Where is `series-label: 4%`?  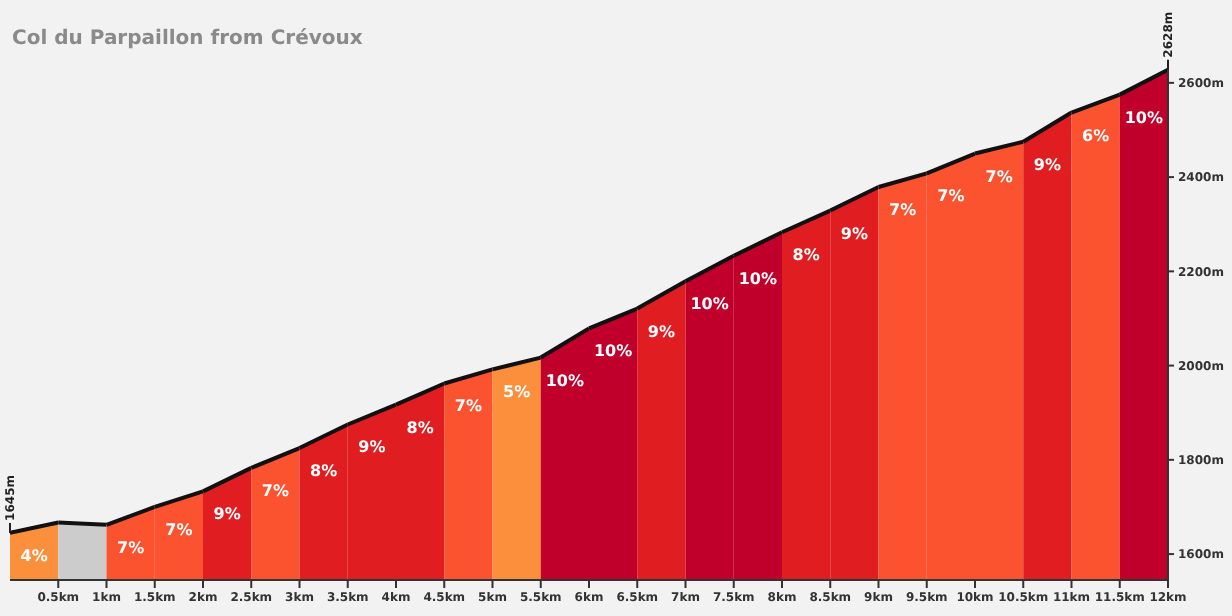 series-label: 4% is located at coordinates (34, 555).